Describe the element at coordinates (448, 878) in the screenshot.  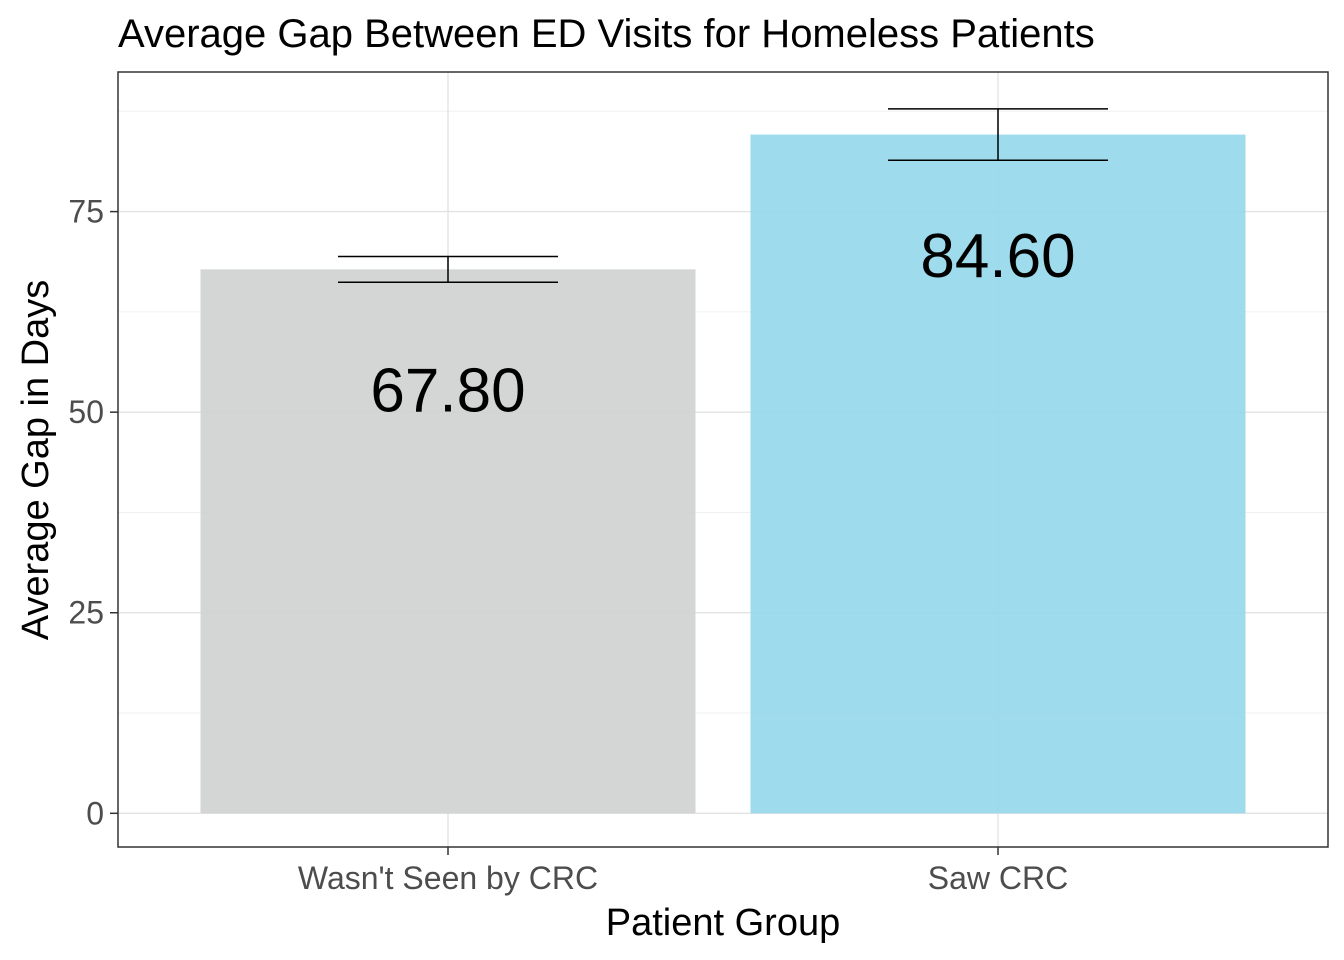
I see `x-tick-label: Wasn't Seen by CRC` at that location.